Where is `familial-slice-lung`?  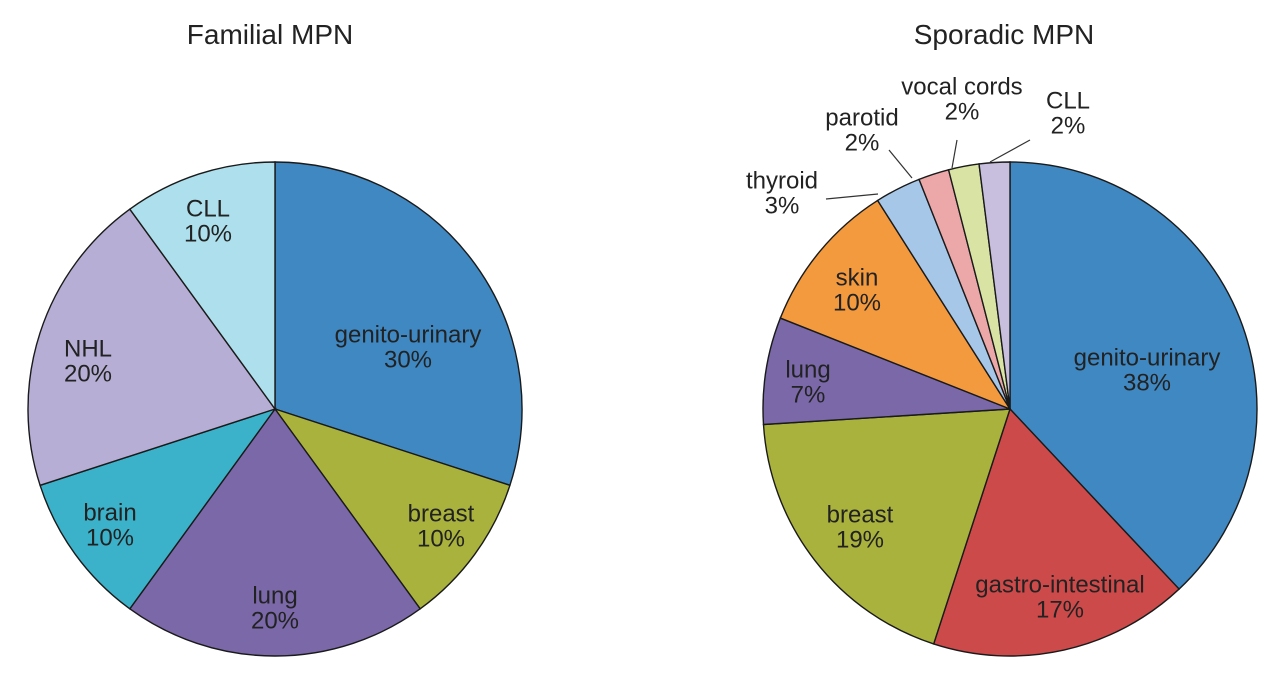
familial-slice-lung is located at coordinates (275, 532).